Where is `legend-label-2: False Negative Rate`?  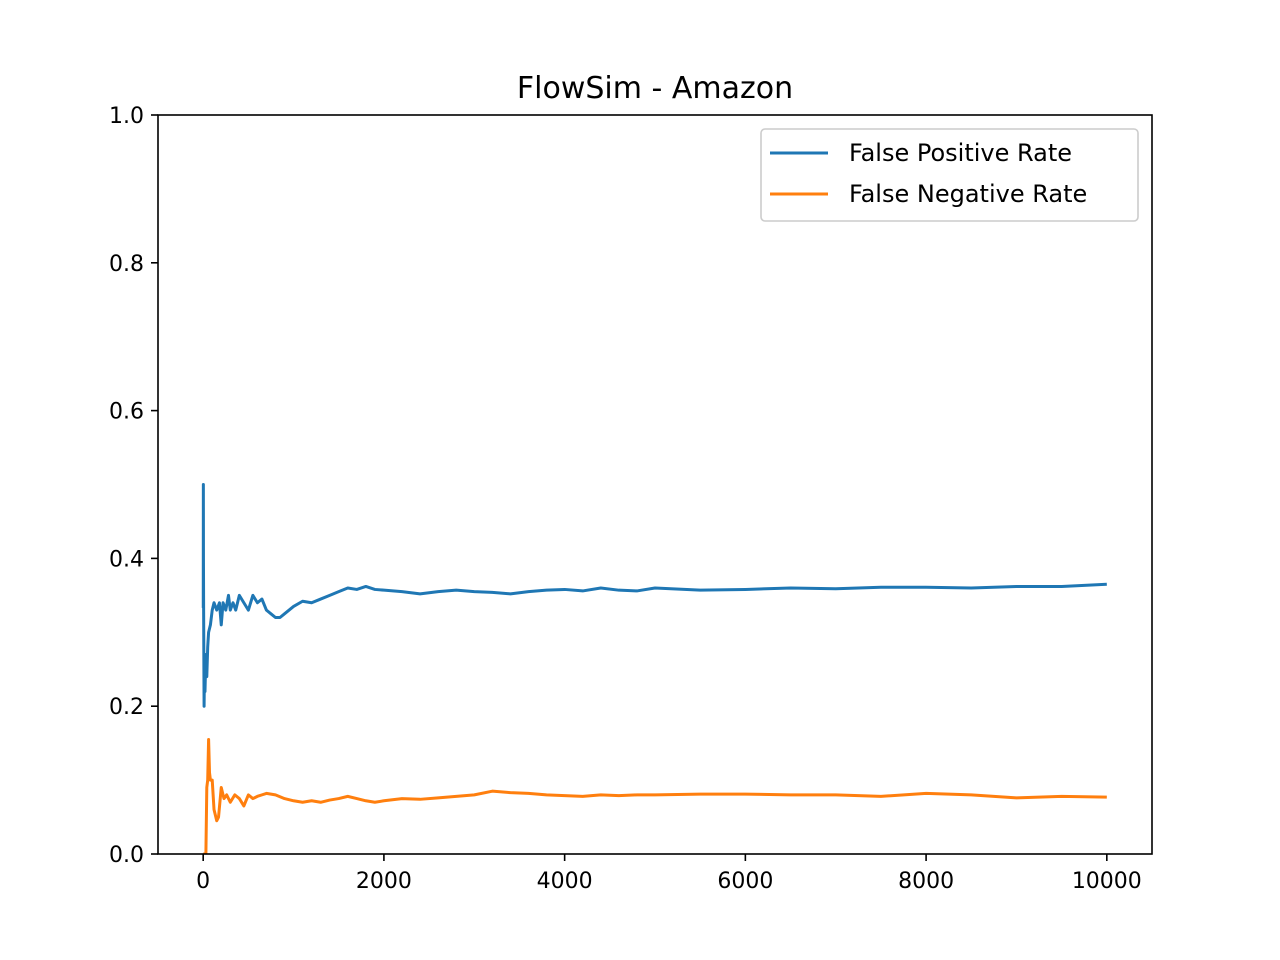 legend-label-2: False Negative Rate is located at coordinates (968, 194).